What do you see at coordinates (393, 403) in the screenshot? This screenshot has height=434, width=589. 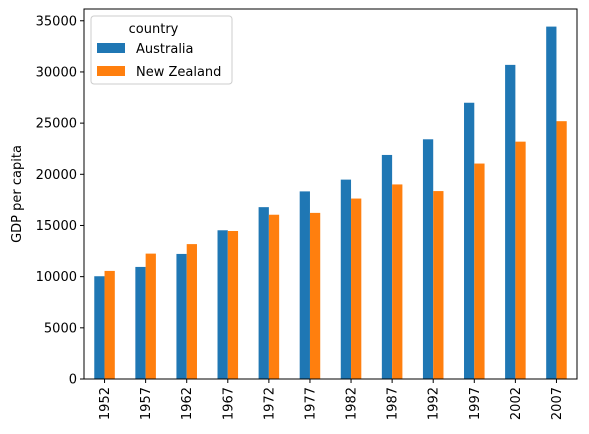 I see `x-tick-label: 1987` at bounding box center [393, 403].